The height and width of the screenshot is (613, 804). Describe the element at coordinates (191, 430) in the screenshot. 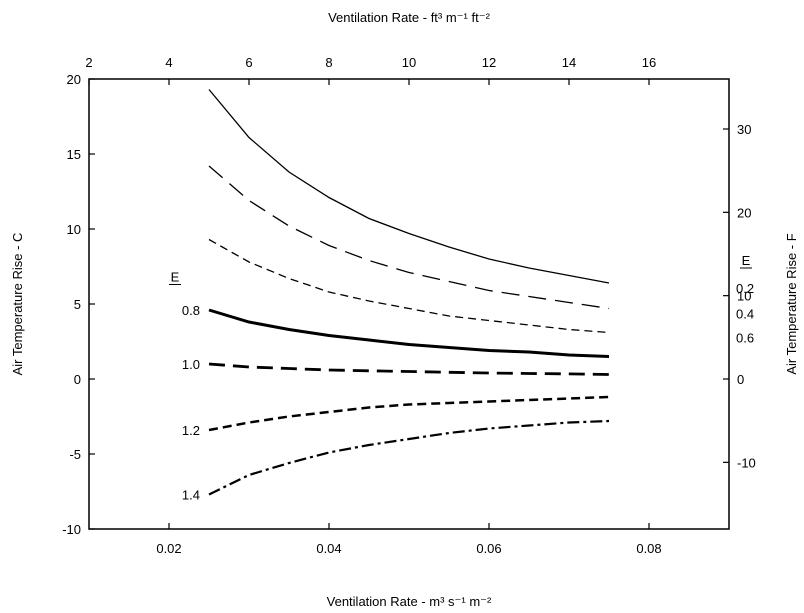

I see `series-label-left: 1.2` at that location.